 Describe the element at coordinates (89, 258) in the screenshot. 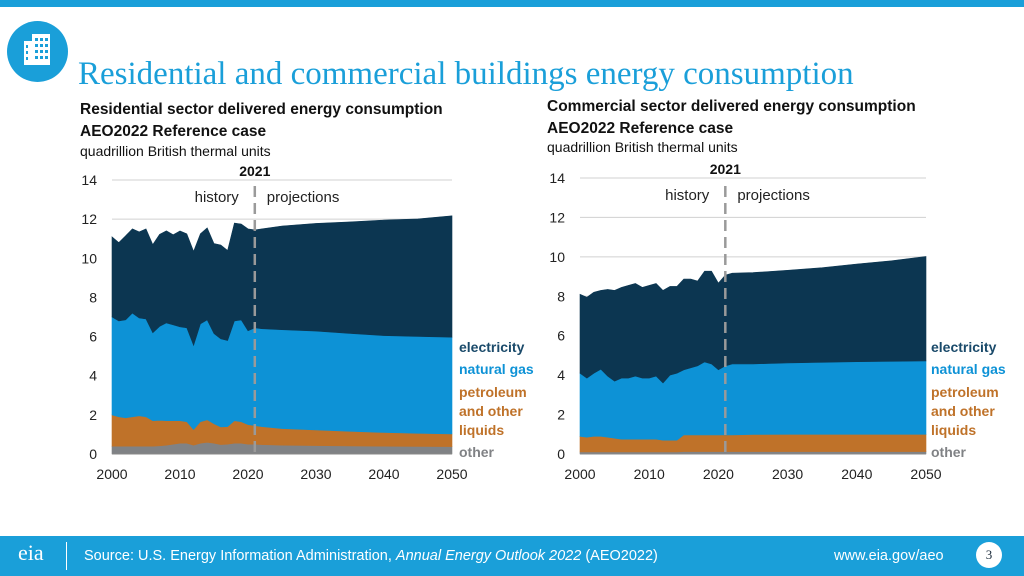

I see `residential-y-tick-label: 10` at that location.